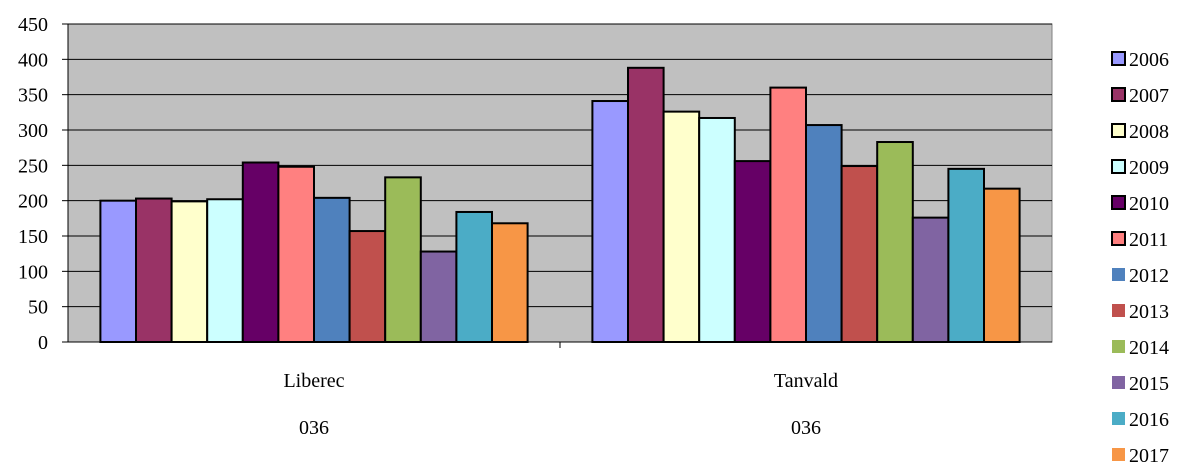  What do you see at coordinates (895, 242) in the screenshot?
I see `bar-tanvald-2014` at bounding box center [895, 242].